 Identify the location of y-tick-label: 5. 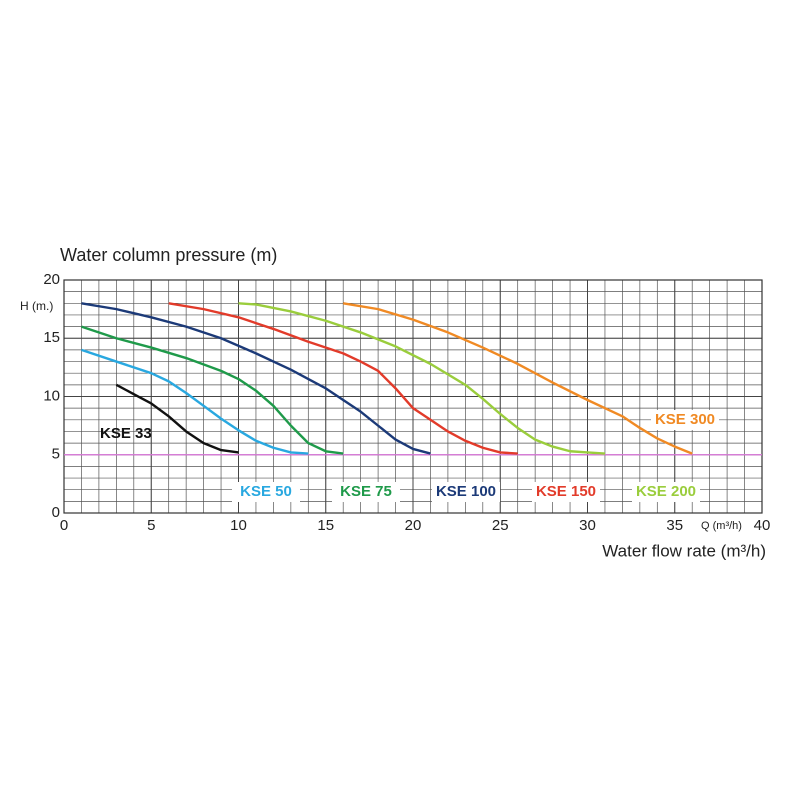
(56, 454).